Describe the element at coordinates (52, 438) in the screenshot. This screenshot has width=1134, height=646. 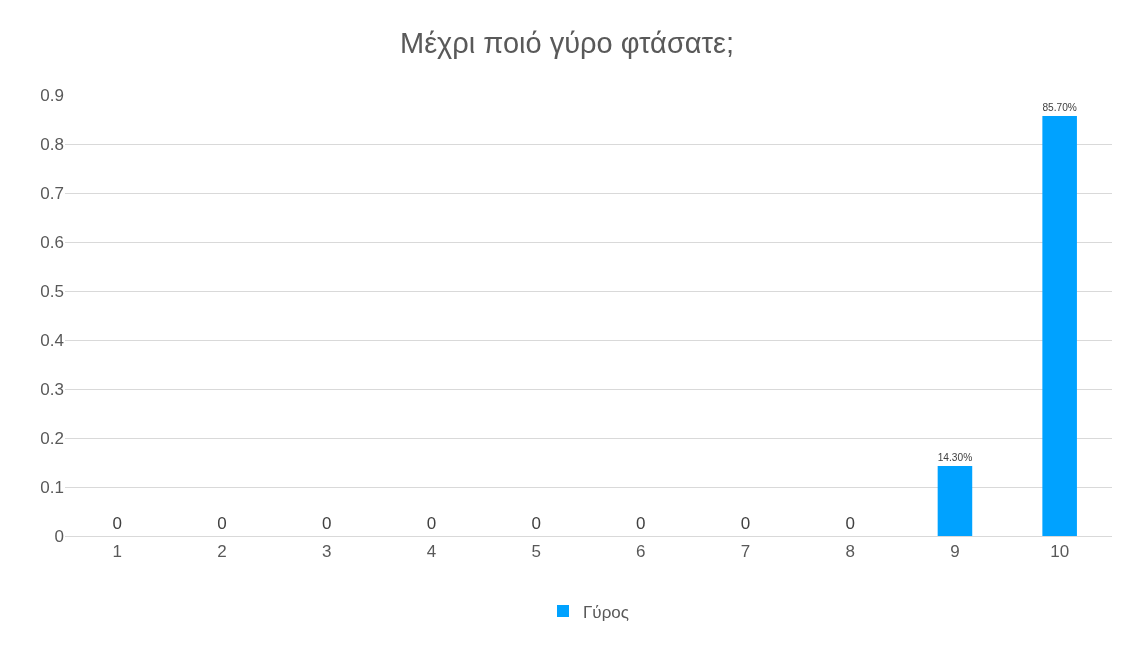
I see `y-tick-label: 0.2` at that location.